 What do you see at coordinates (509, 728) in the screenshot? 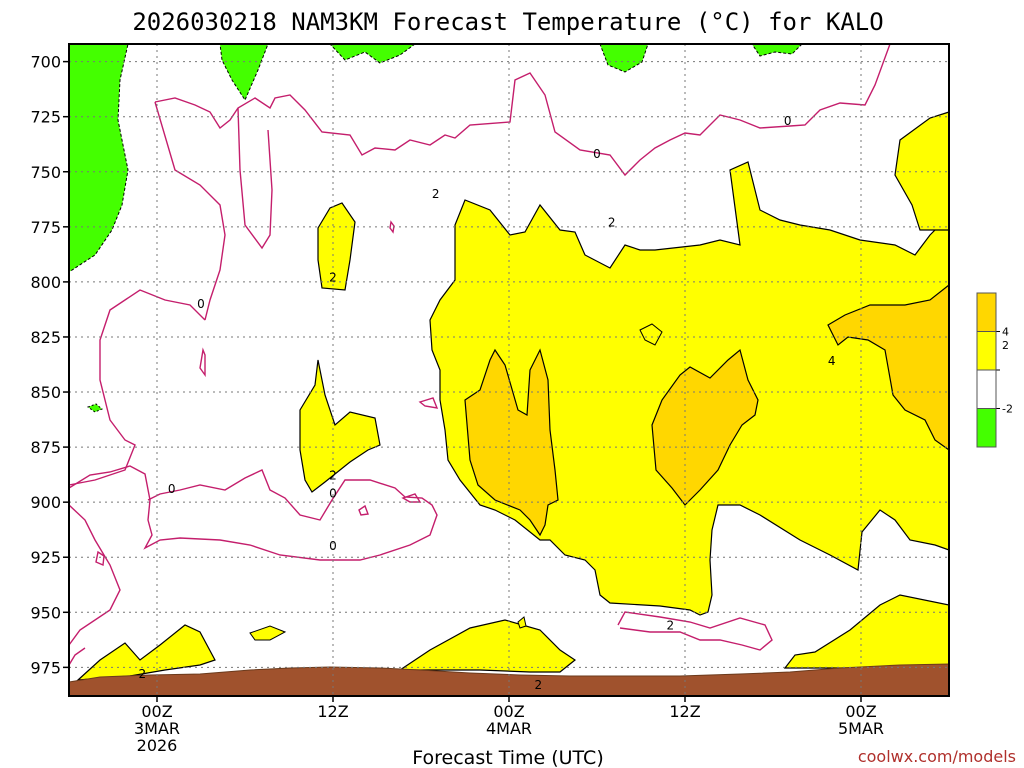
I see `x-tick-label: 4MAR` at bounding box center [509, 728].